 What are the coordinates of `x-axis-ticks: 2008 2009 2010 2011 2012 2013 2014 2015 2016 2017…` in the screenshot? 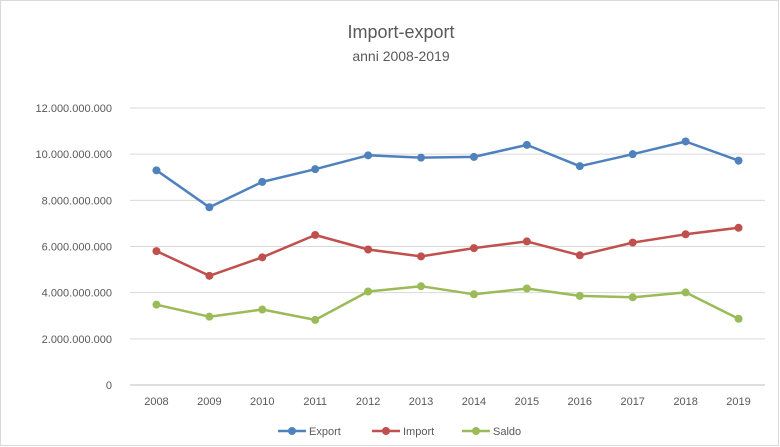 It's located at (447, 402).